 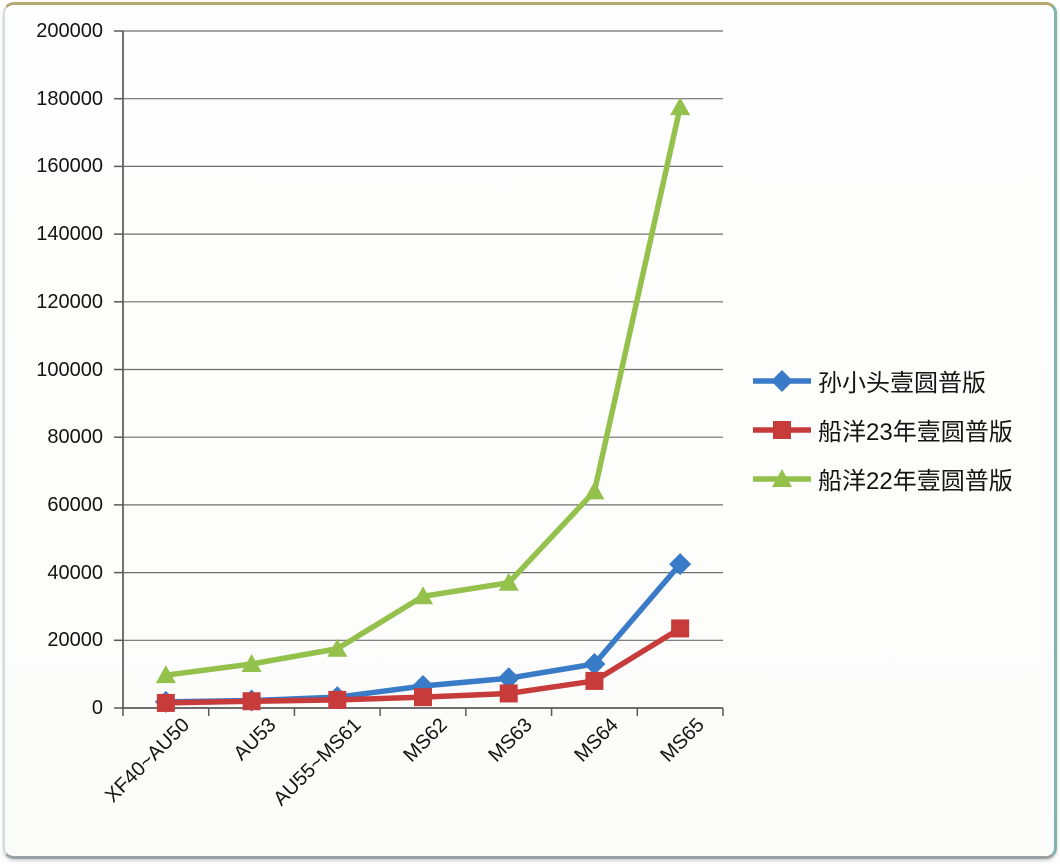 I want to click on legend-triangle-marker-icon, so click(x=782, y=477).